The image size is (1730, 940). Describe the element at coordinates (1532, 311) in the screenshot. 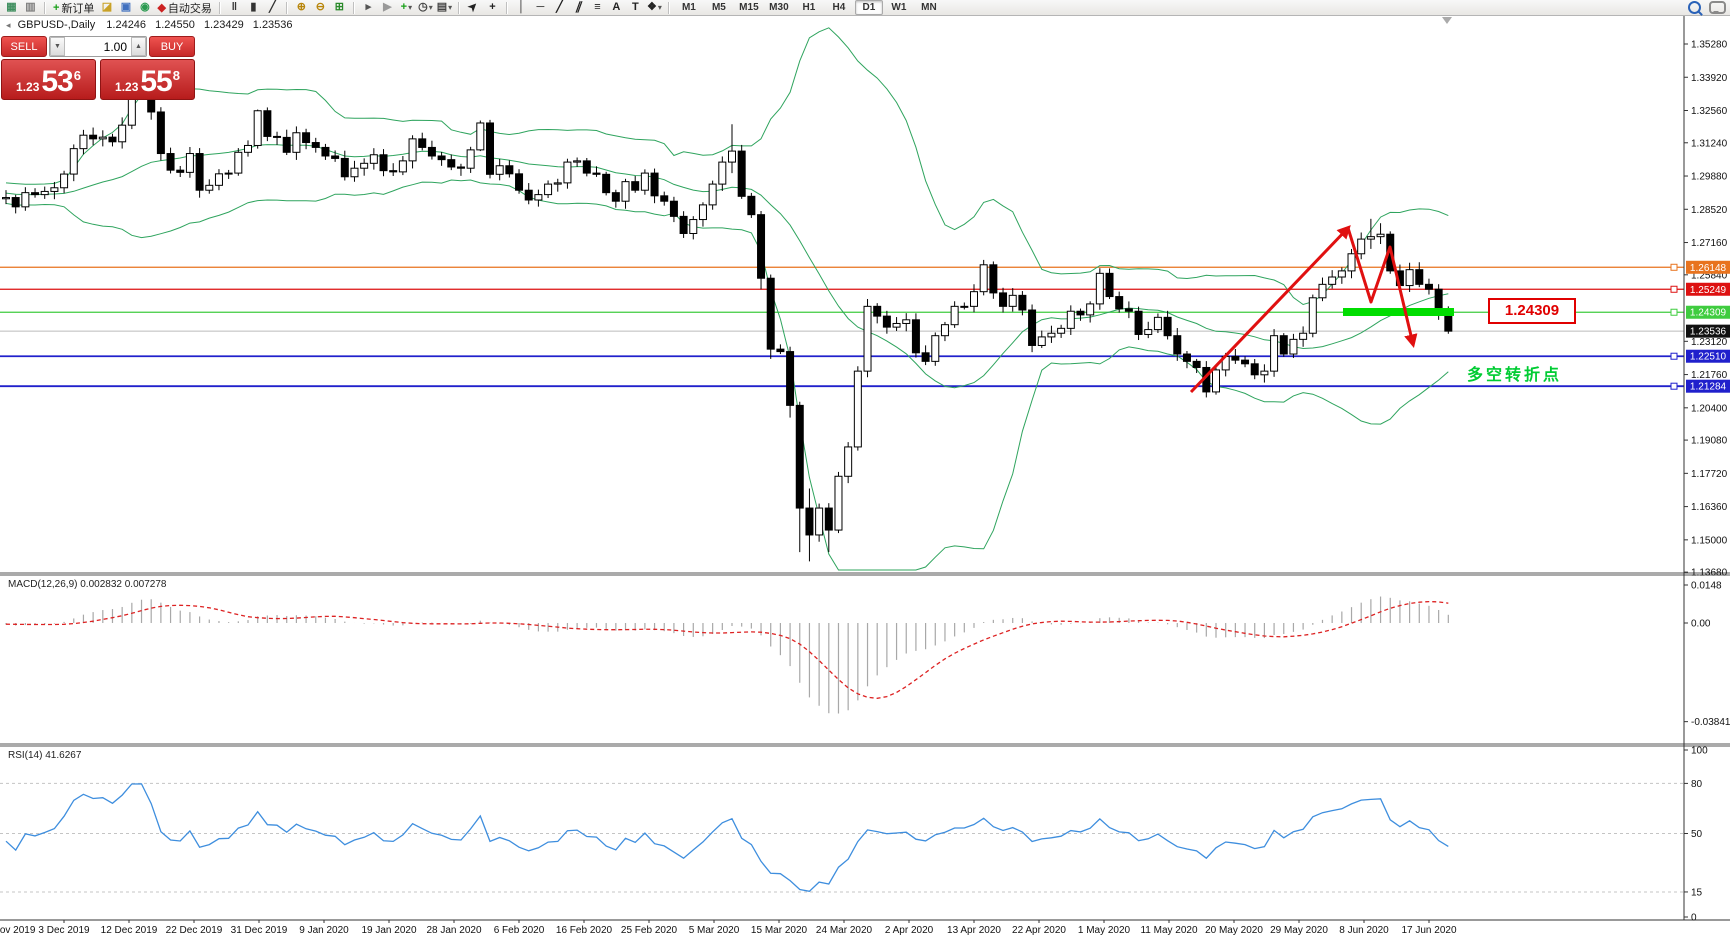

I see `support-price-callout: 1.24309` at that location.